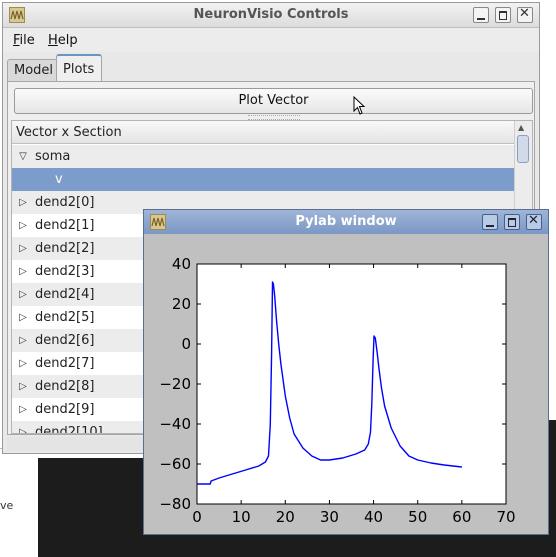  Describe the element at coordinates (264, 132) in the screenshot. I see `tree-header: Vector x Section` at that location.